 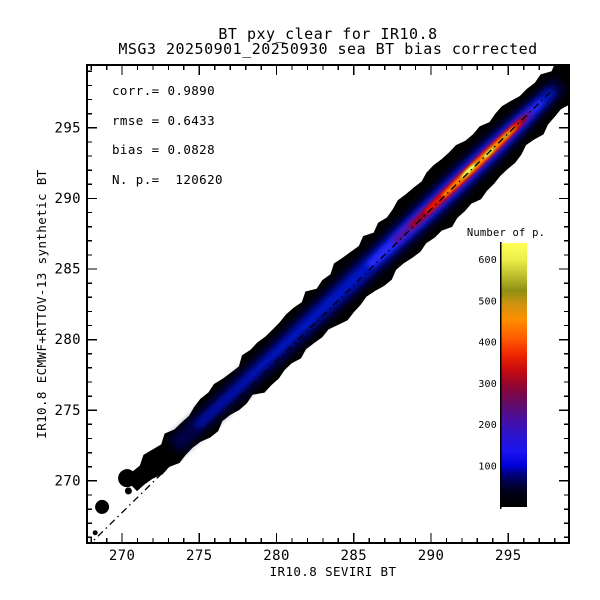 I want to click on x-tick-label: 295, so click(x=508, y=556).